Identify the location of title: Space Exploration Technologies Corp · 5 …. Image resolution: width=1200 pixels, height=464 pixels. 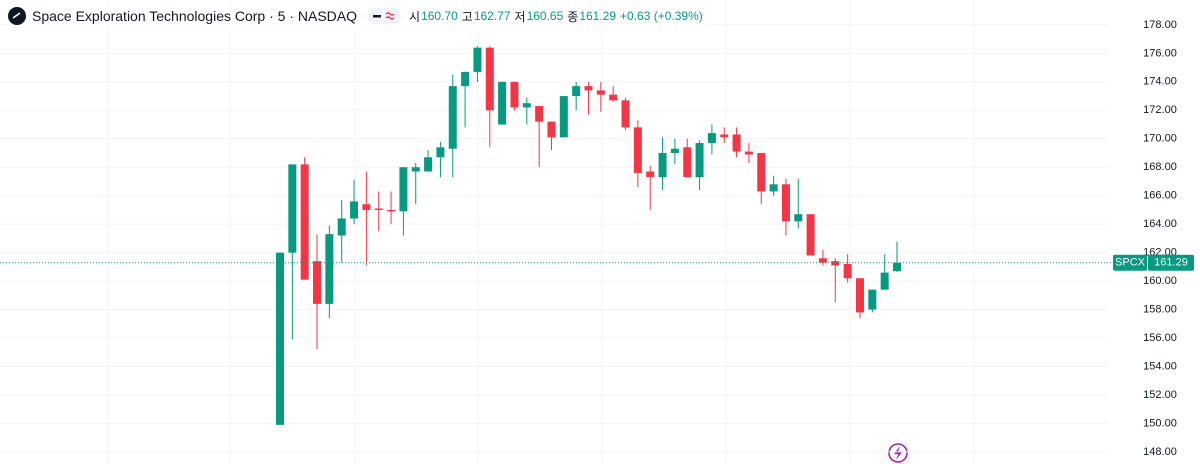
(195, 16).